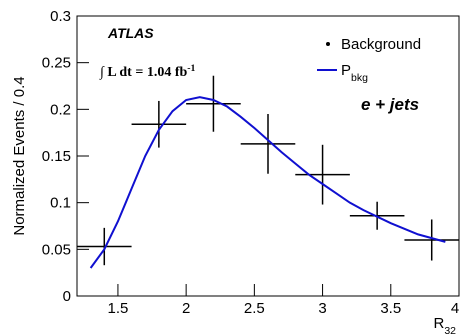  I want to click on y-tick-label: 0.05, so click(56, 249).